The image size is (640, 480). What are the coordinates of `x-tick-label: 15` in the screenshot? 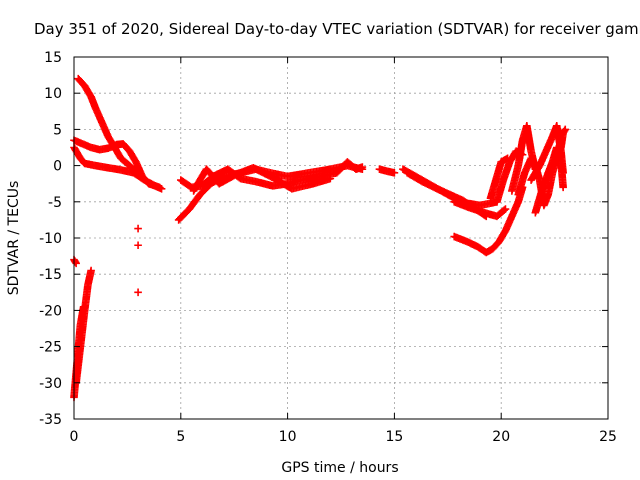 It's located at (394, 437).